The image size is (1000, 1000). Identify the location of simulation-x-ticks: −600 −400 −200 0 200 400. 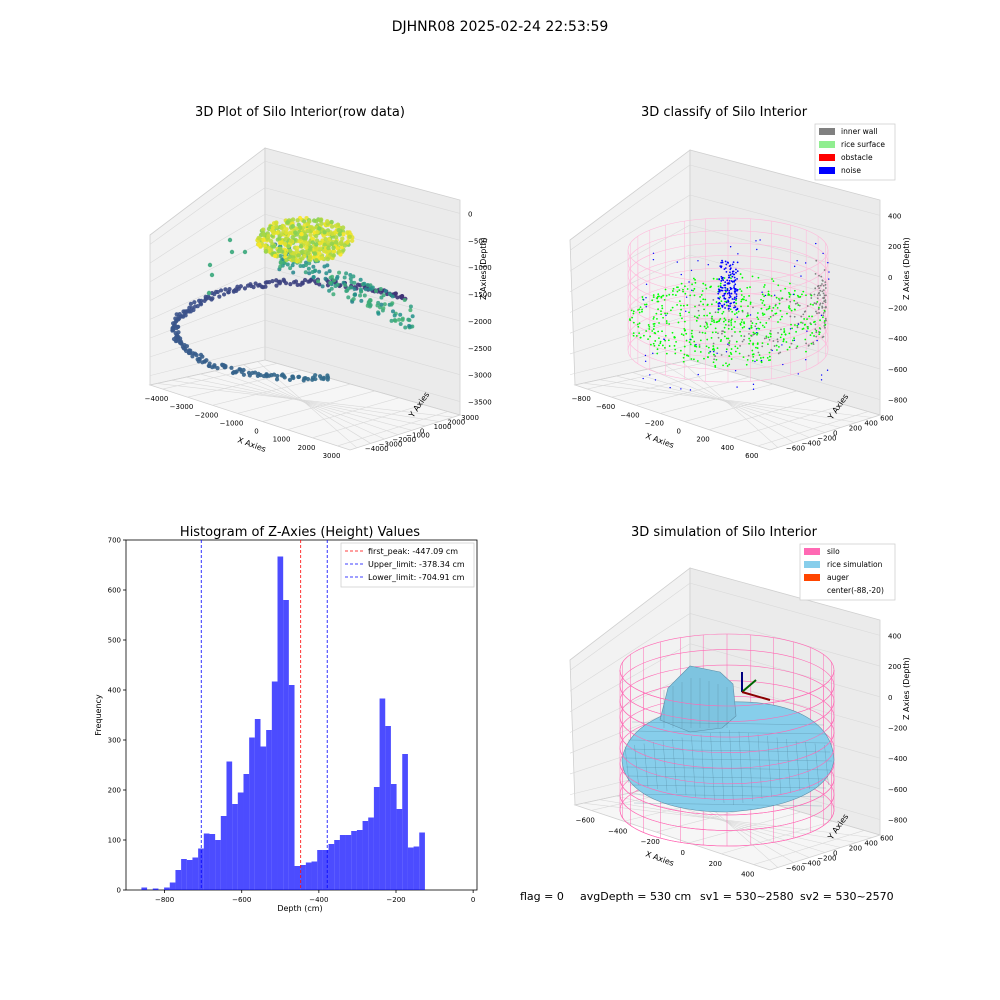
(665, 847).